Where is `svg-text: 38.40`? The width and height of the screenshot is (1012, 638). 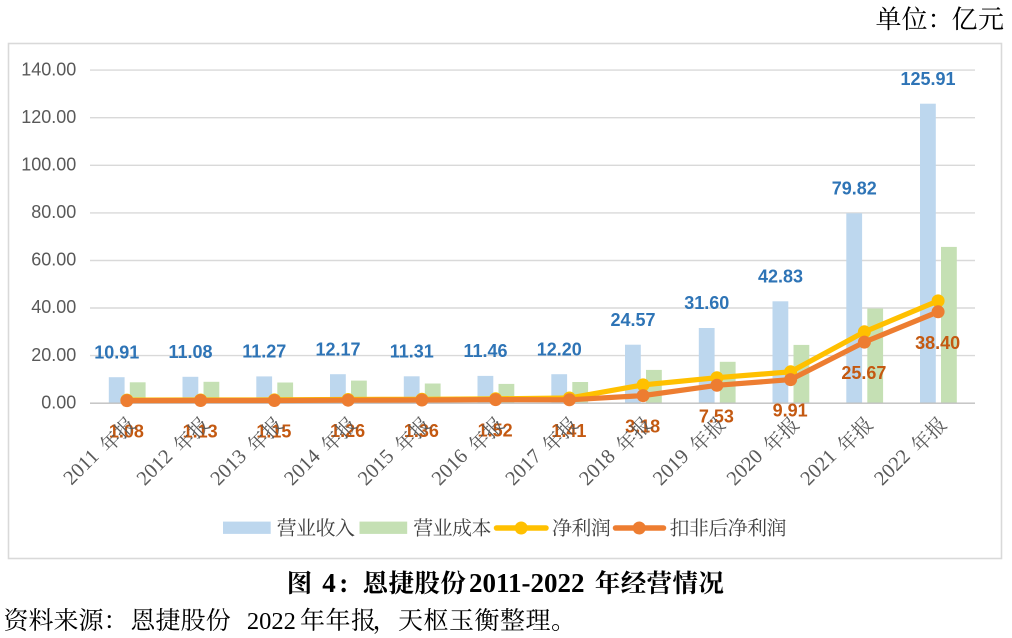
svg-text: 38.40 is located at coordinates (937, 343).